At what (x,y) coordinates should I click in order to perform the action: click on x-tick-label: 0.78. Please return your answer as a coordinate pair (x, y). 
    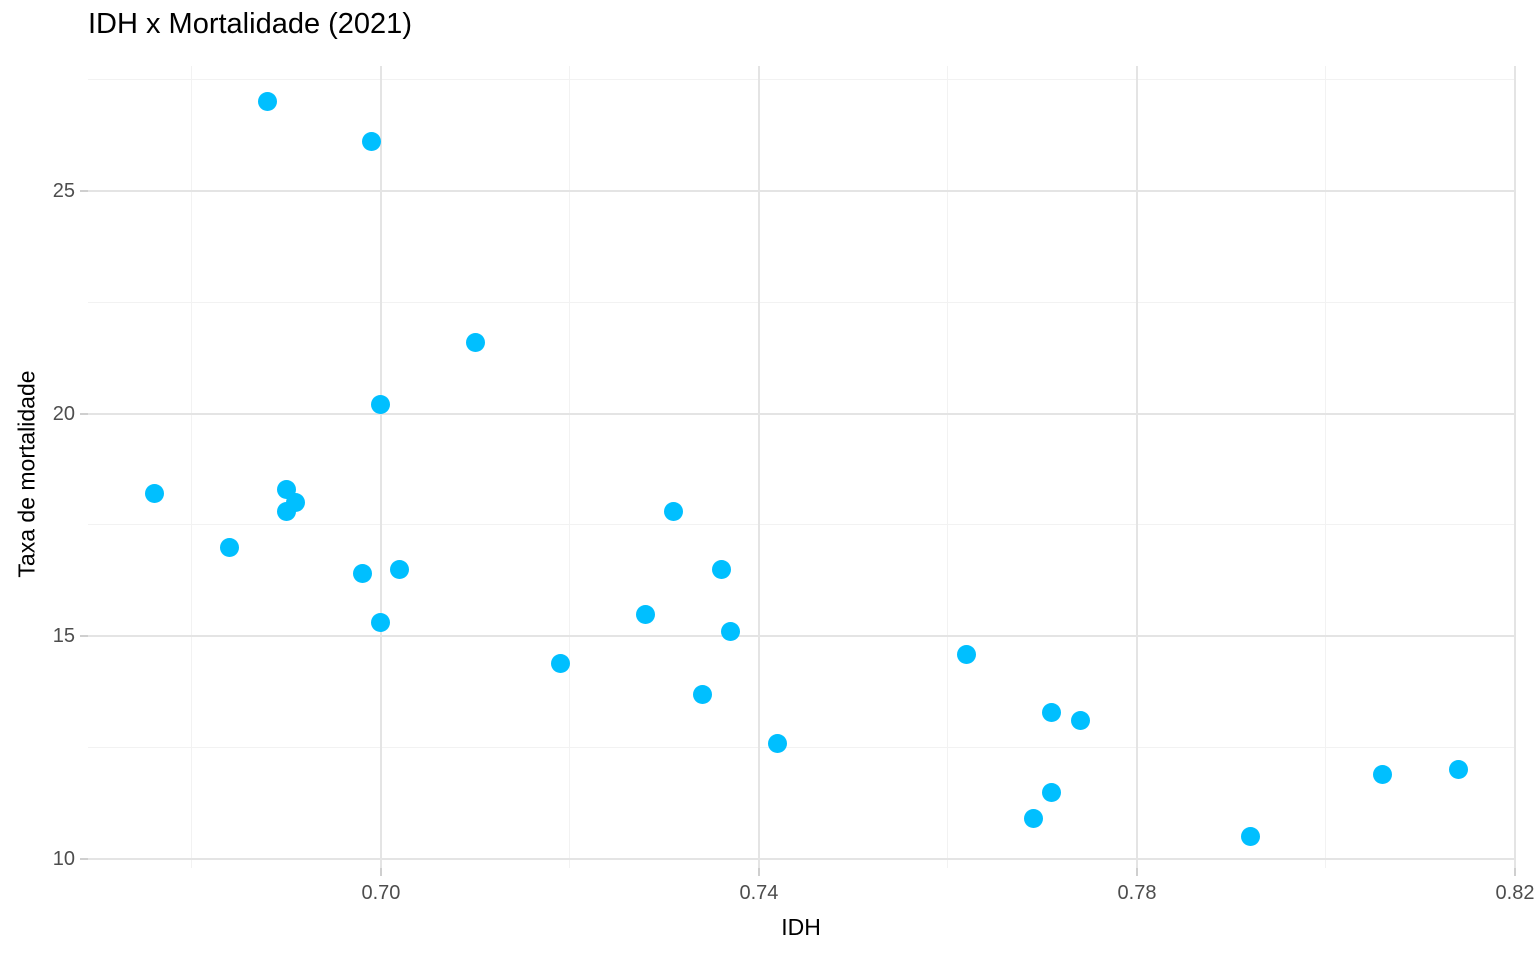
    Looking at the image, I should click on (1137, 893).